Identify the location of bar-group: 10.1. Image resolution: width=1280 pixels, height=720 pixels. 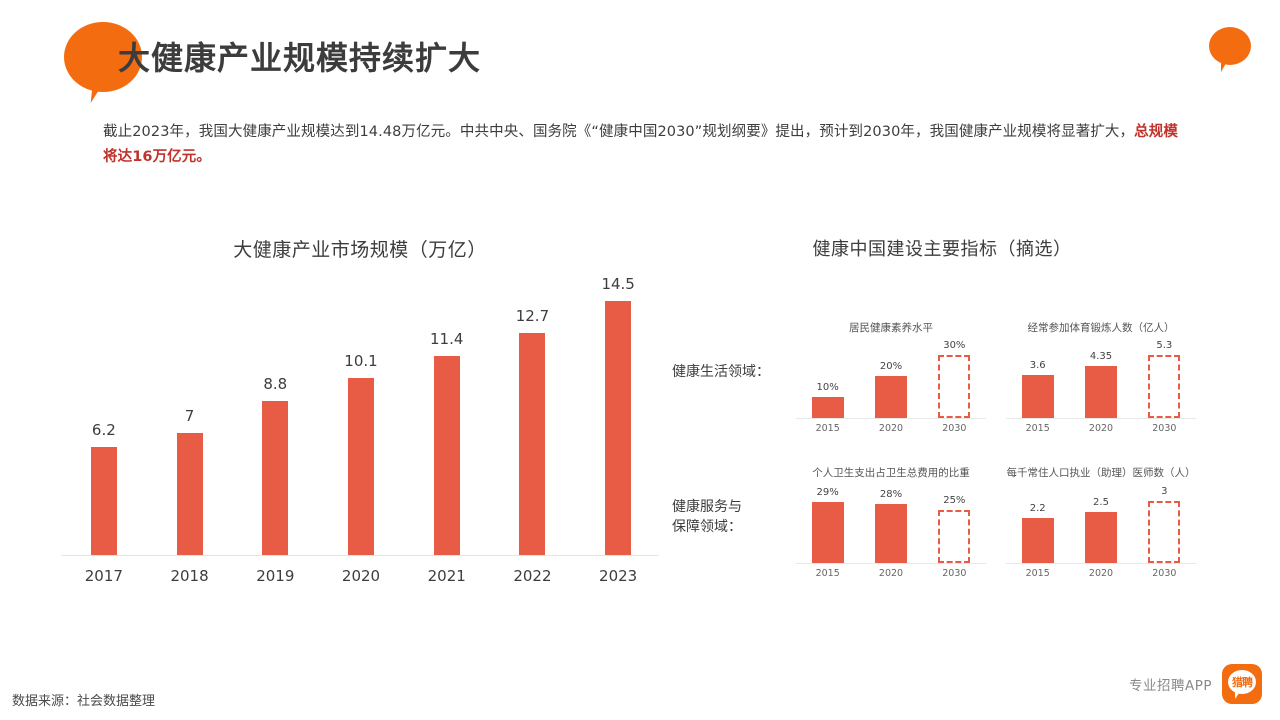
(361, 415).